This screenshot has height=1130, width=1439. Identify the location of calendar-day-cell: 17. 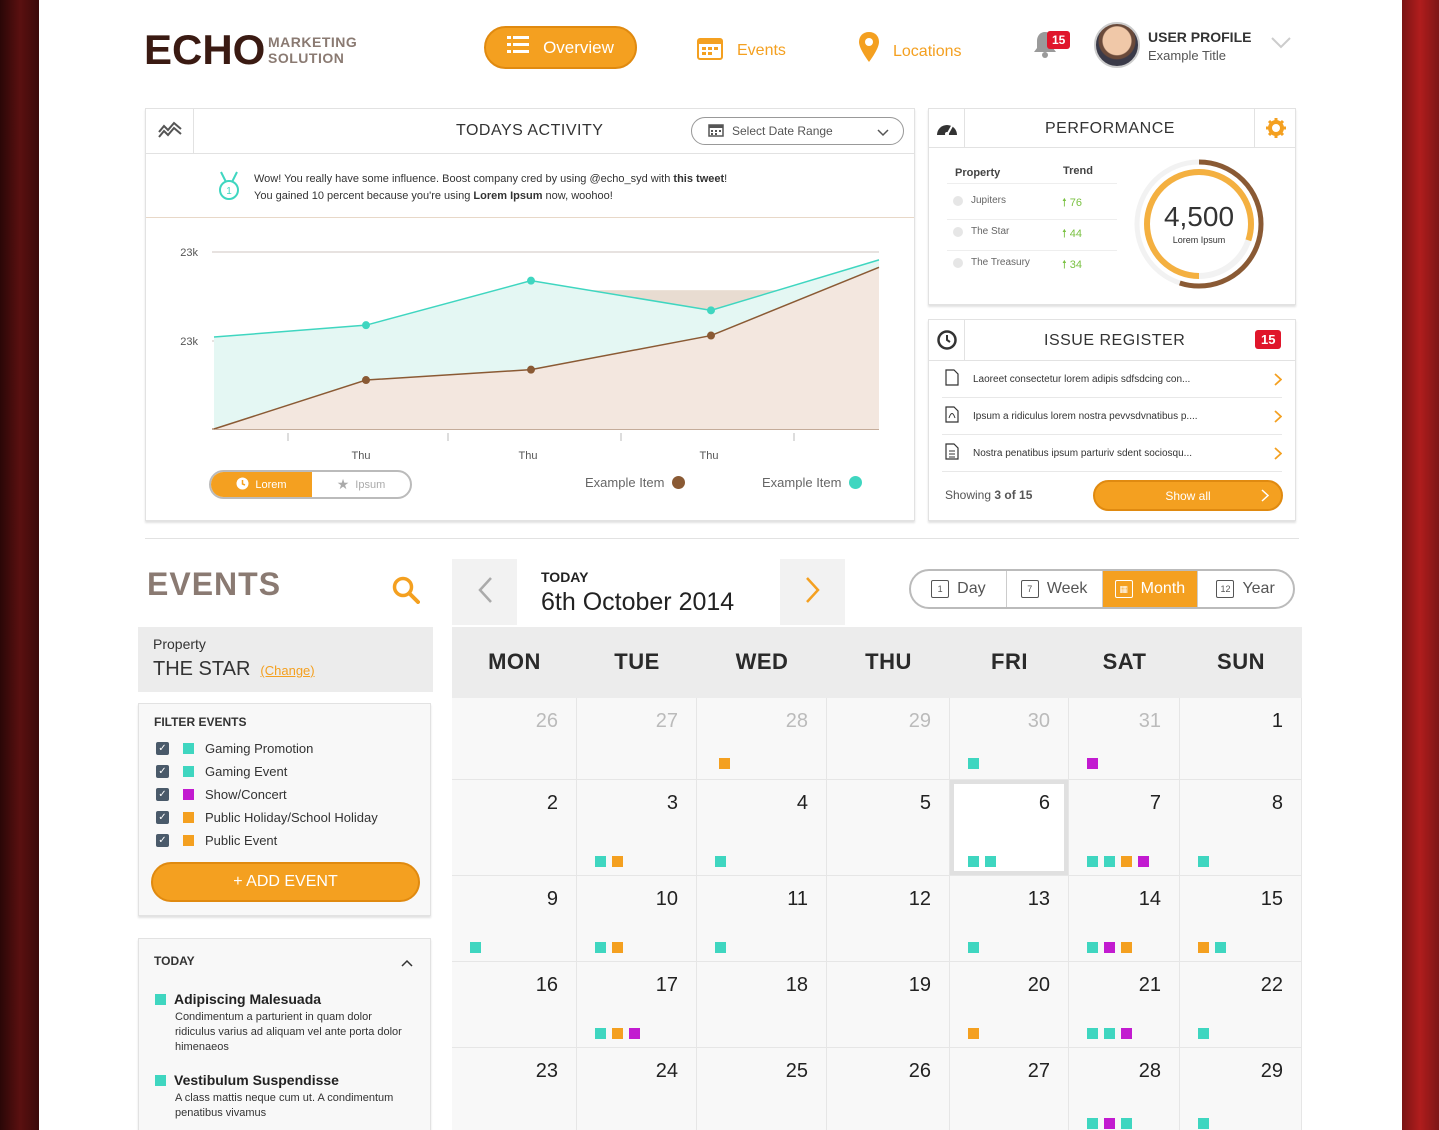
(637, 1005).